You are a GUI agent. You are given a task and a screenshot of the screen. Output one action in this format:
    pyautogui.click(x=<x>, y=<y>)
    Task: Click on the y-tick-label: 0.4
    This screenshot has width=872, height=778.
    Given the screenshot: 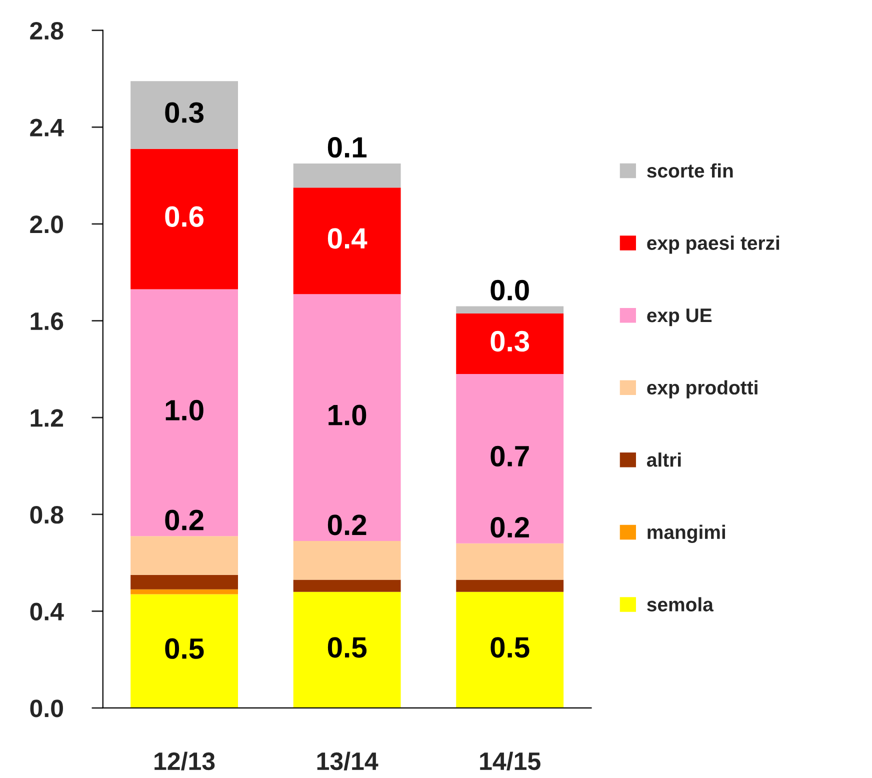 What is the action you would take?
    pyautogui.click(x=47, y=611)
    